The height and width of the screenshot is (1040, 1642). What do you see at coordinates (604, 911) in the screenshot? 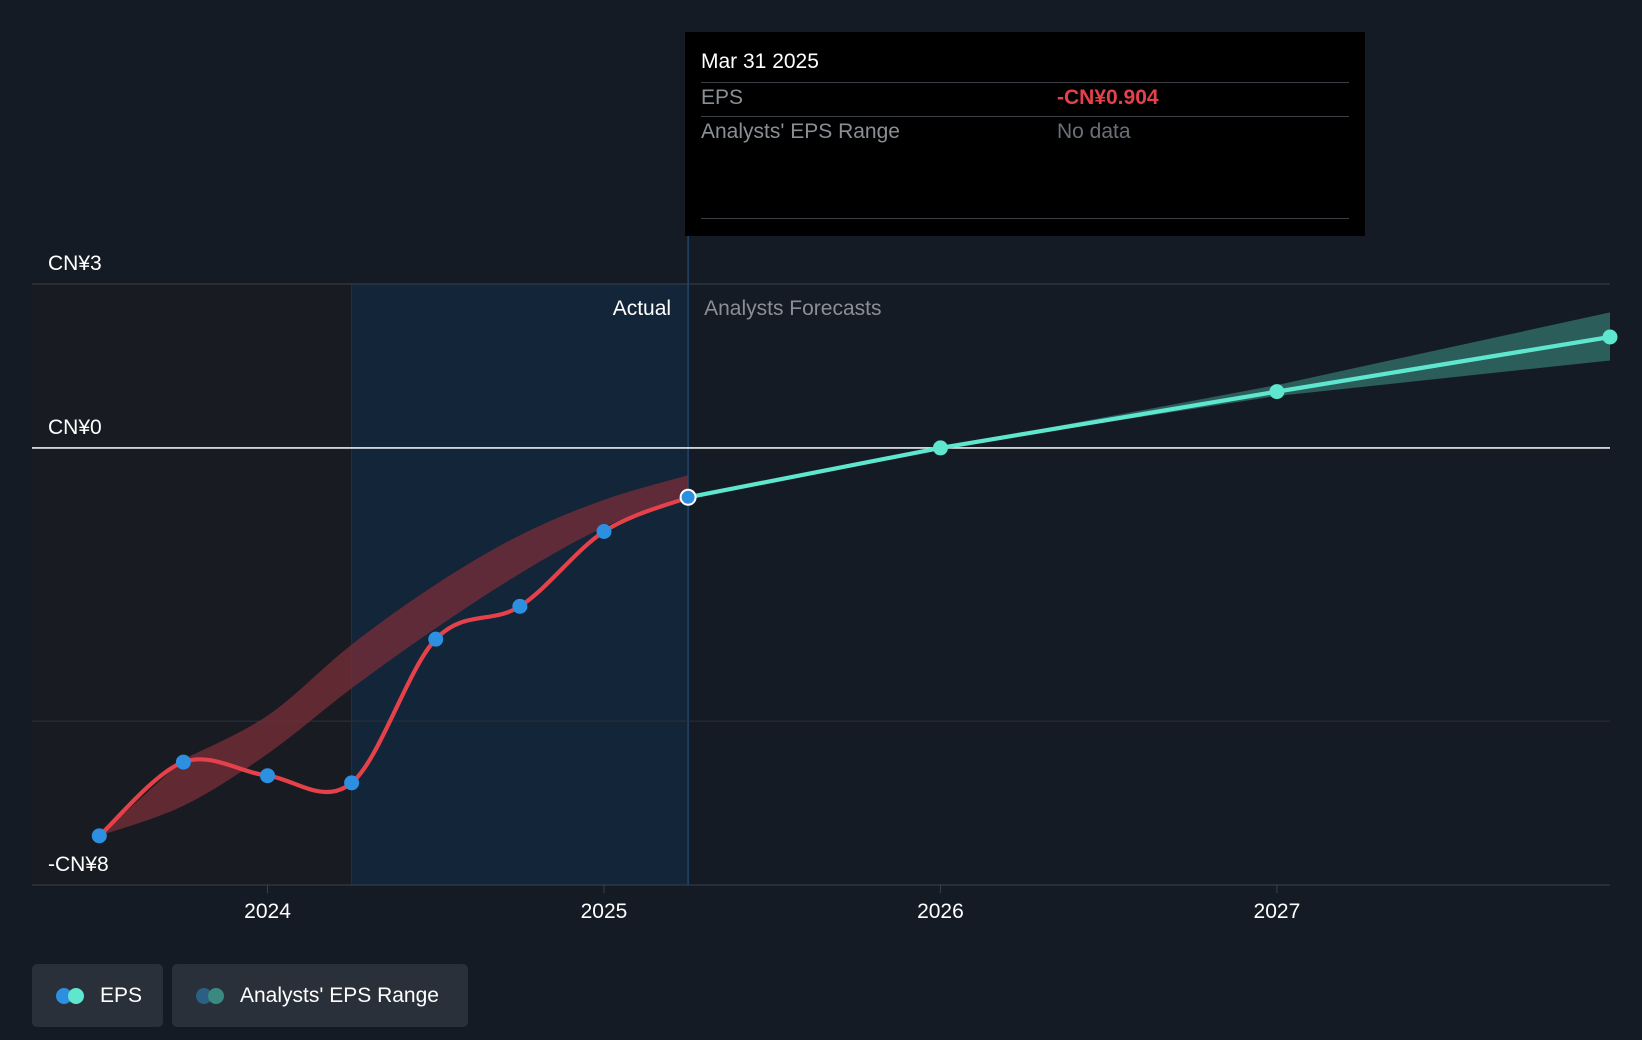
I see `x-tick-label: 2025` at bounding box center [604, 911].